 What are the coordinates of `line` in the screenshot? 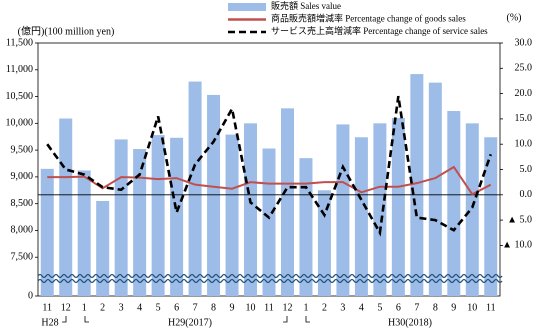 It's located at (269, 180).